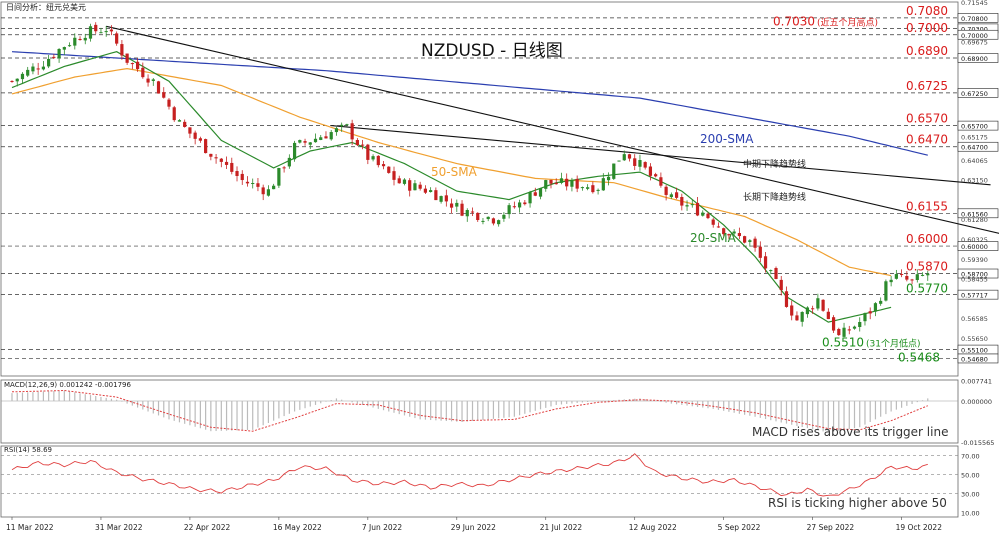 This screenshot has height=535, width=999. Describe the element at coordinates (974, 296) in the screenshot. I see `axis-tag-10: 0.57717` at that location.